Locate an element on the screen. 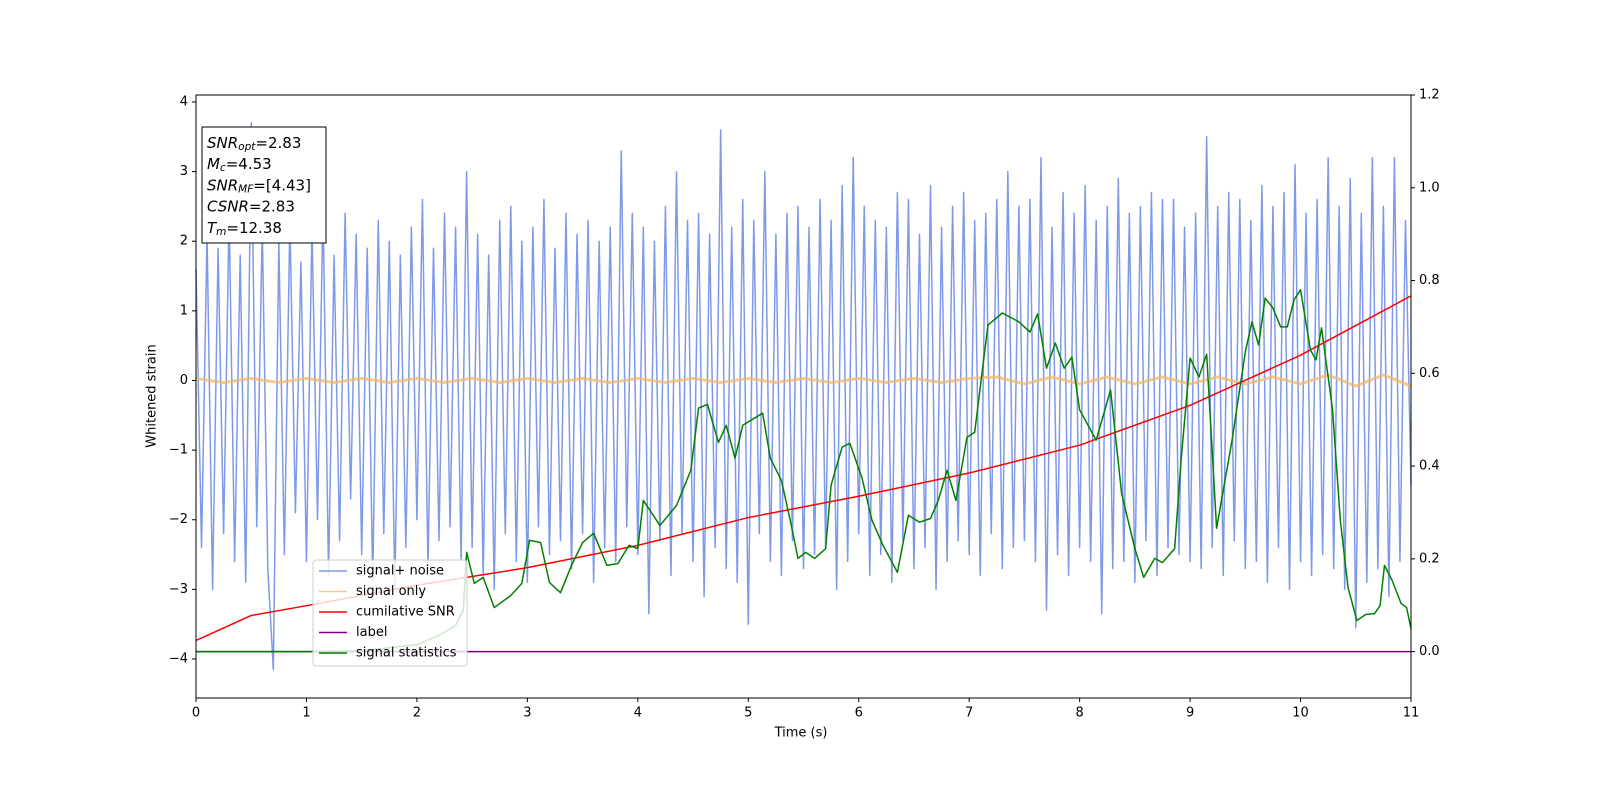 This screenshot has width=1600, height=800. x-tick-label: 8 is located at coordinates (1079, 713).